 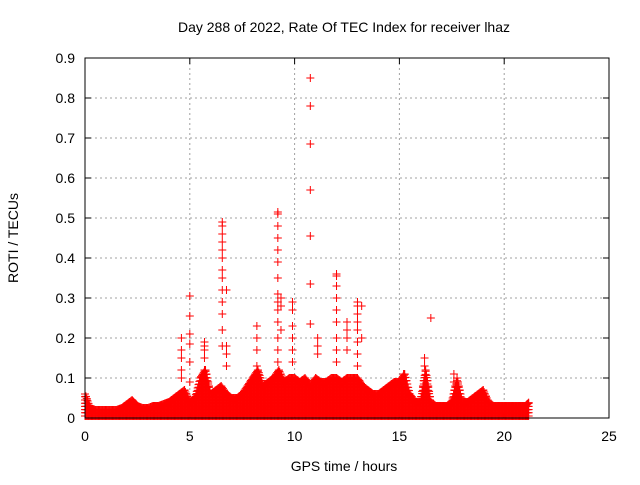 I want to click on y-tick-label: 0.6, so click(x=66, y=178).